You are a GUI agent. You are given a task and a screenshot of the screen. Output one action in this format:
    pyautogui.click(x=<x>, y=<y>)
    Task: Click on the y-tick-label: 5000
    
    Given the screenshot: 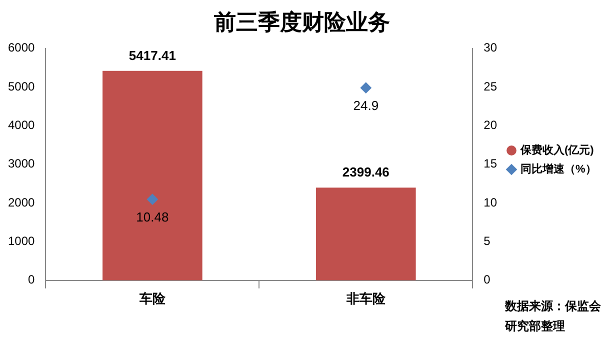 What is the action you would take?
    pyautogui.click(x=22, y=86)
    